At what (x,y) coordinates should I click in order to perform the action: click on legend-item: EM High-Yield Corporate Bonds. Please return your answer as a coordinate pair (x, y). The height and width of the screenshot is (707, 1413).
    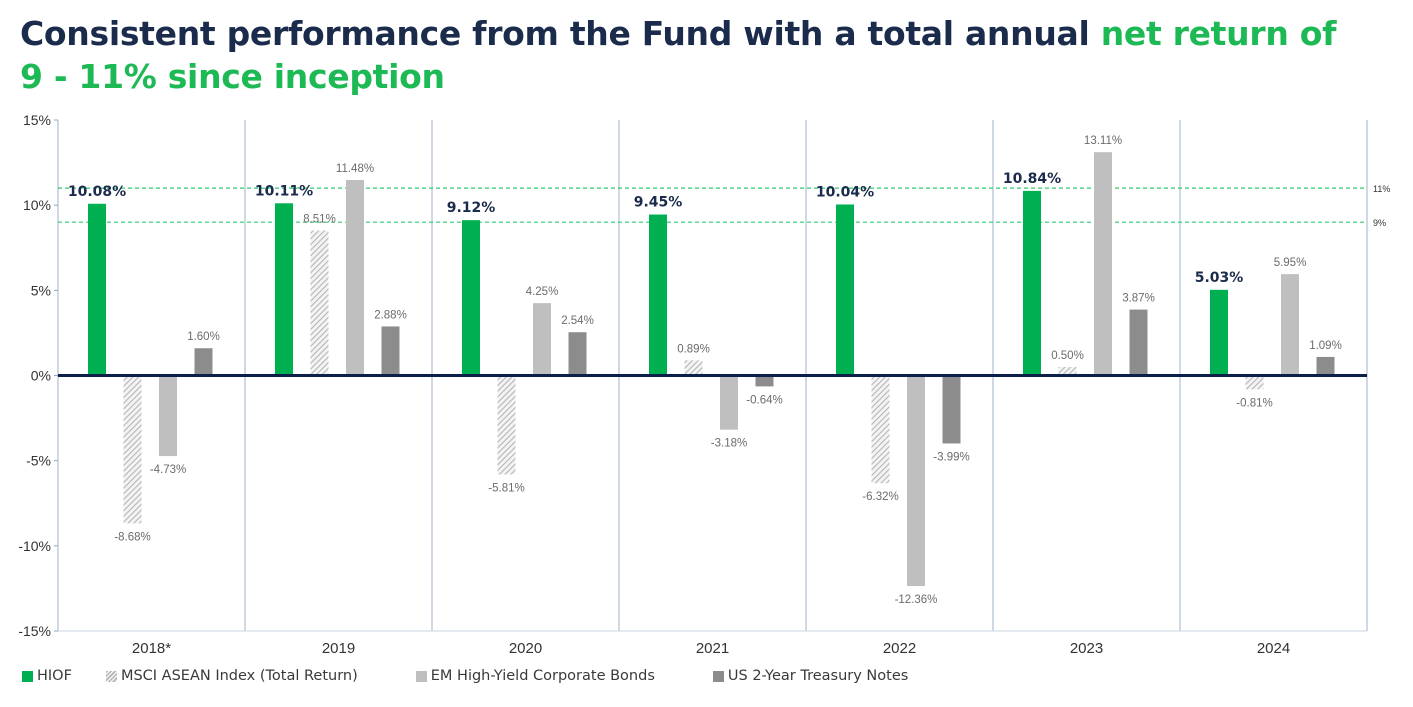
    Looking at the image, I should click on (535, 676).